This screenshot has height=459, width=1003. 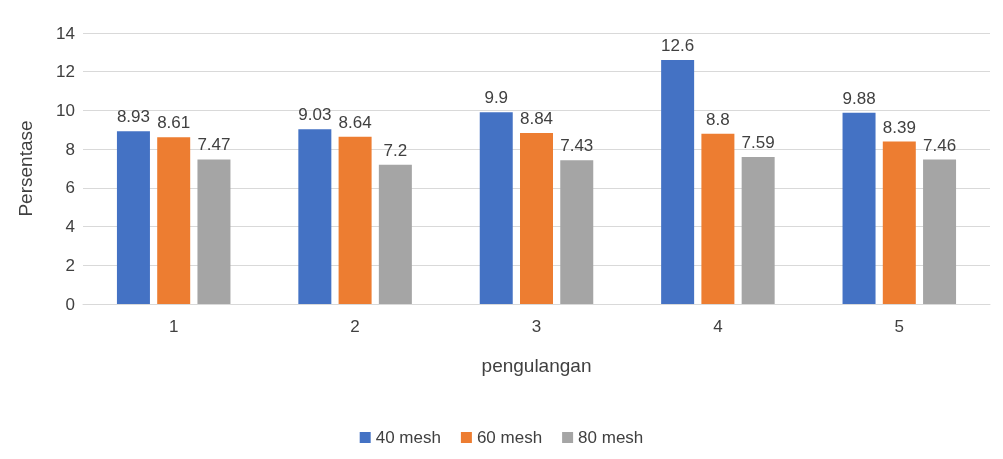 I want to click on legend-label: 40 mesh, so click(x=408, y=437).